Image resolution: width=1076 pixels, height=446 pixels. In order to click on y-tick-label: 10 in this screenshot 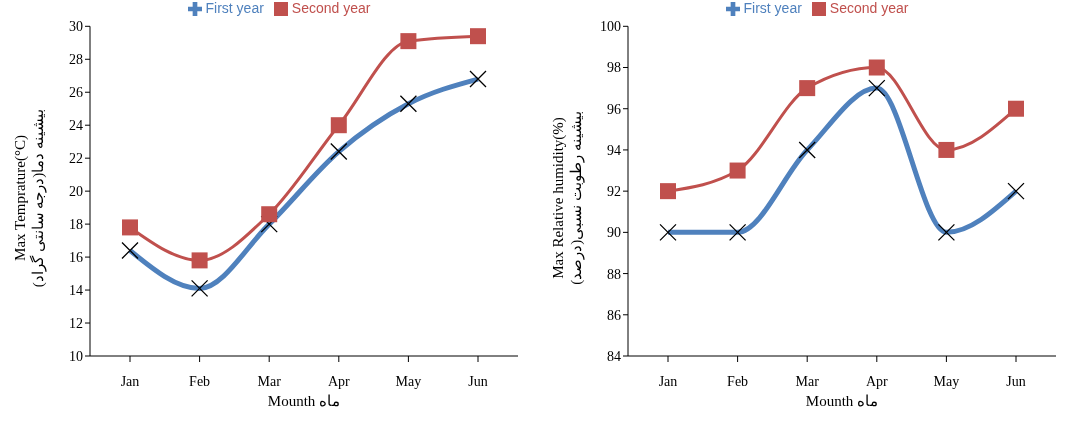, I will do `click(76, 356)`.